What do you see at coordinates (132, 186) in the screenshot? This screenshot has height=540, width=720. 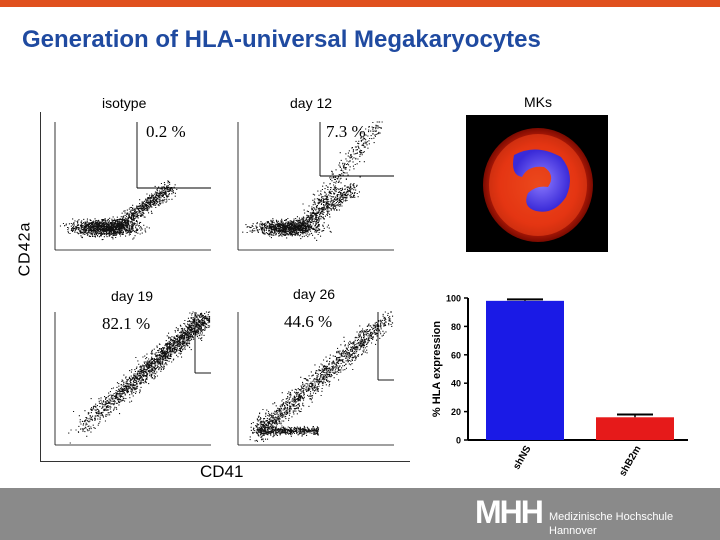 I see `flow-plot-isotype` at bounding box center [132, 186].